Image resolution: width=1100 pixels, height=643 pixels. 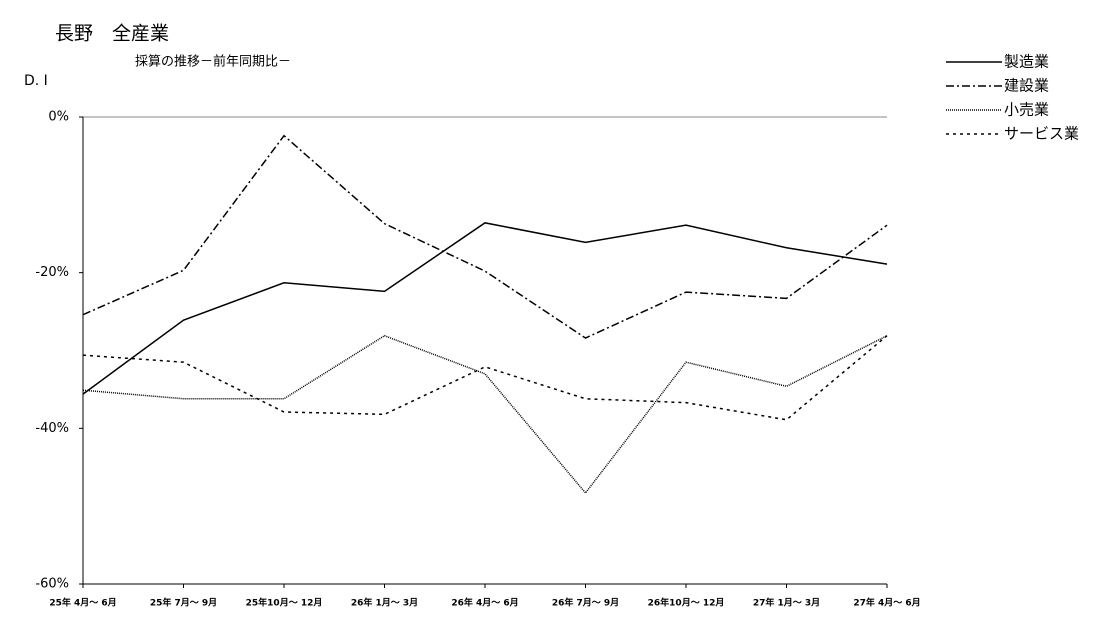 What do you see at coordinates (284, 603) in the screenshot?
I see `x-tick-label: 25年10月～ 12月` at bounding box center [284, 603].